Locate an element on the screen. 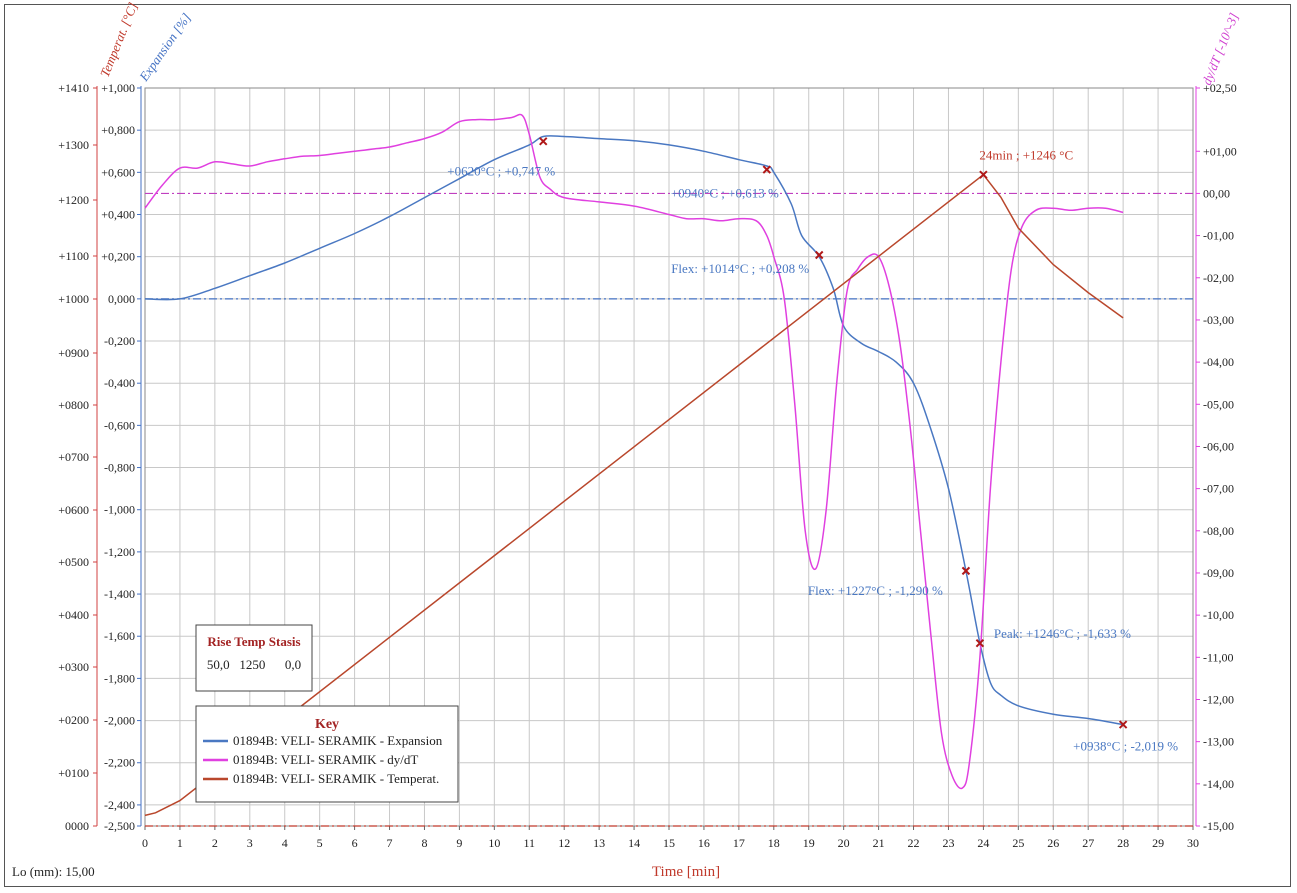 Image resolution: width=1297 pixels, height=893 pixels. dydt-tick-label: -11,00 is located at coordinates (1218, 657).